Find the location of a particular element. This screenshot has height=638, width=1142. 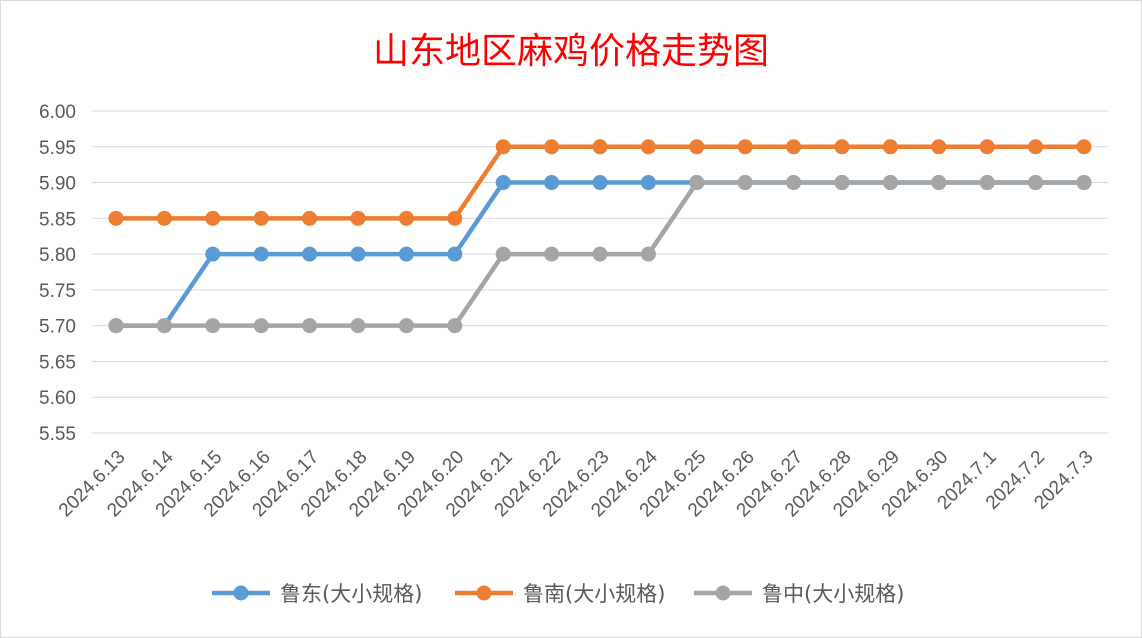

legend-label: 鲁南(大小规格) is located at coordinates (594, 594).